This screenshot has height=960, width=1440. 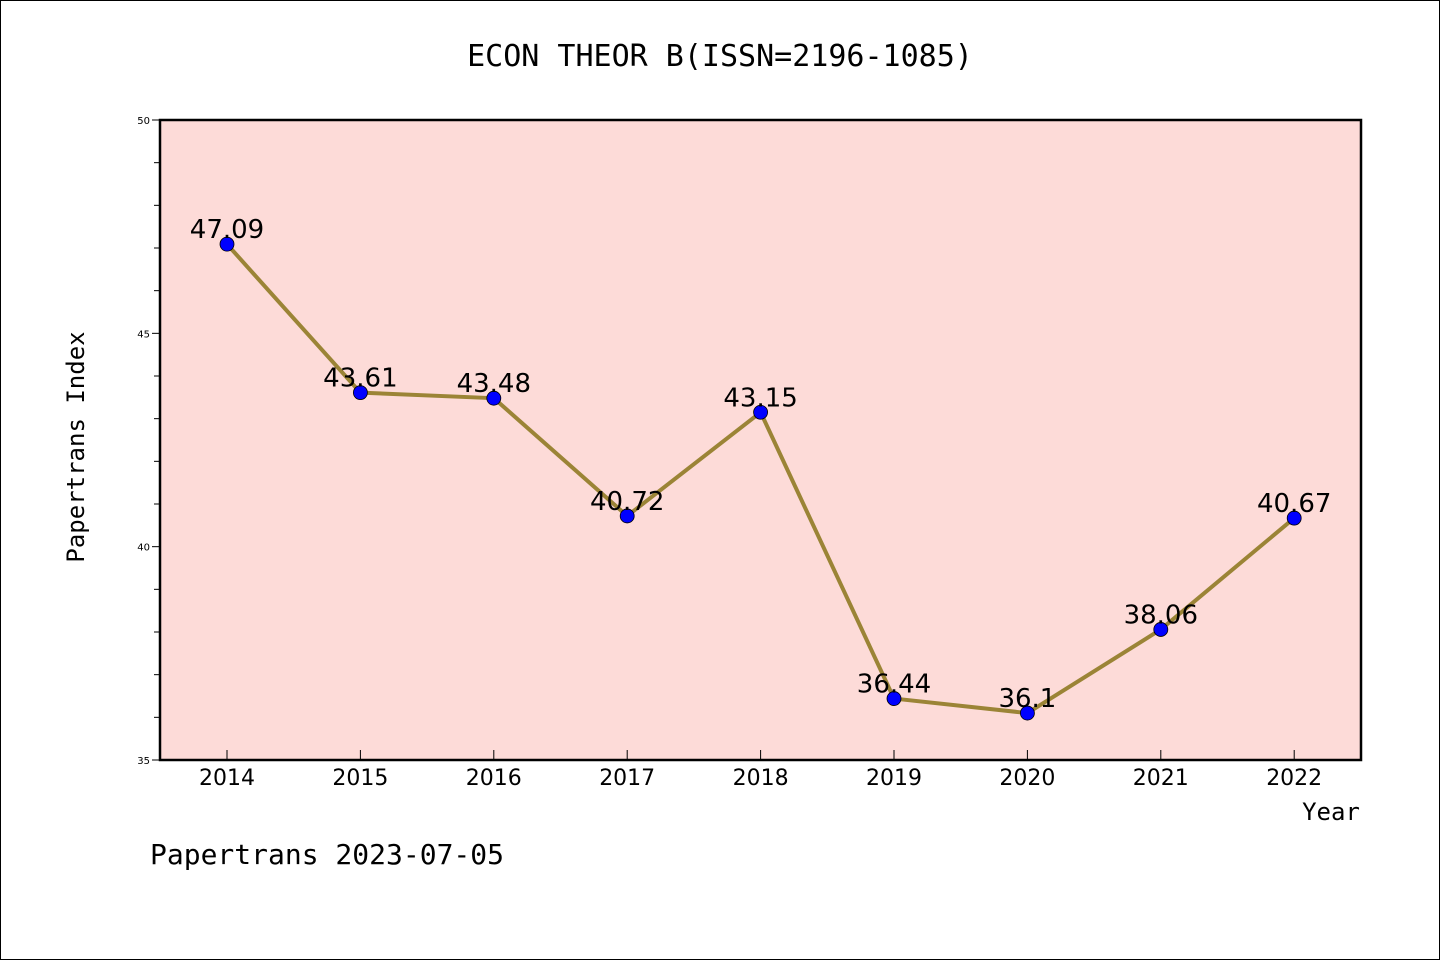 I want to click on data-label: 43.61, so click(x=360, y=379).